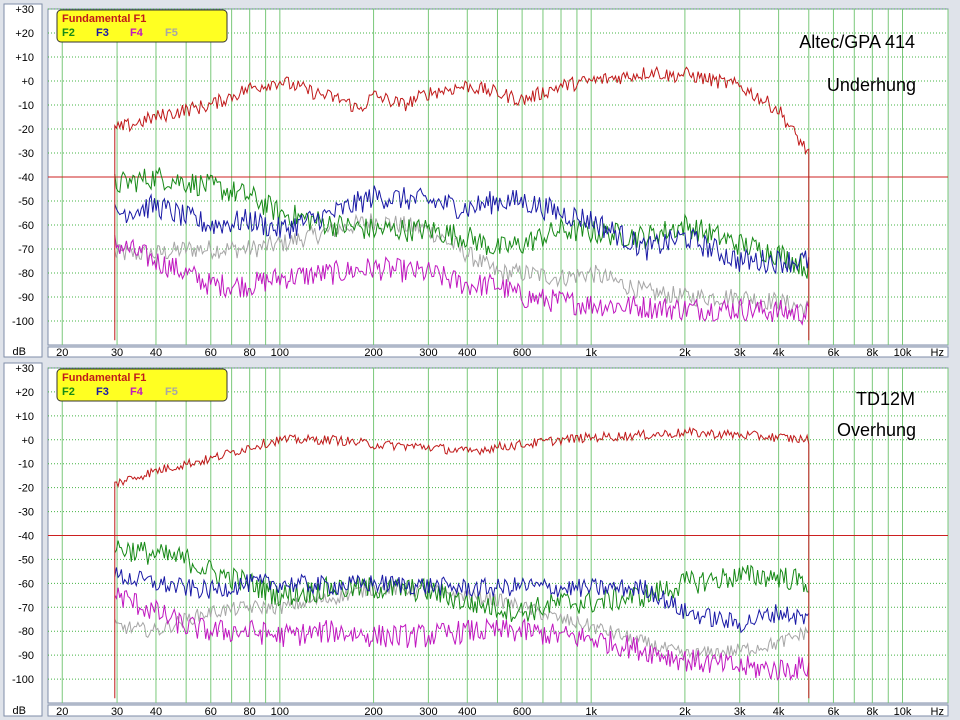 The width and height of the screenshot is (960, 720). What do you see at coordinates (871, 85) in the screenshot?
I see `annotation-type: Underhung` at bounding box center [871, 85].